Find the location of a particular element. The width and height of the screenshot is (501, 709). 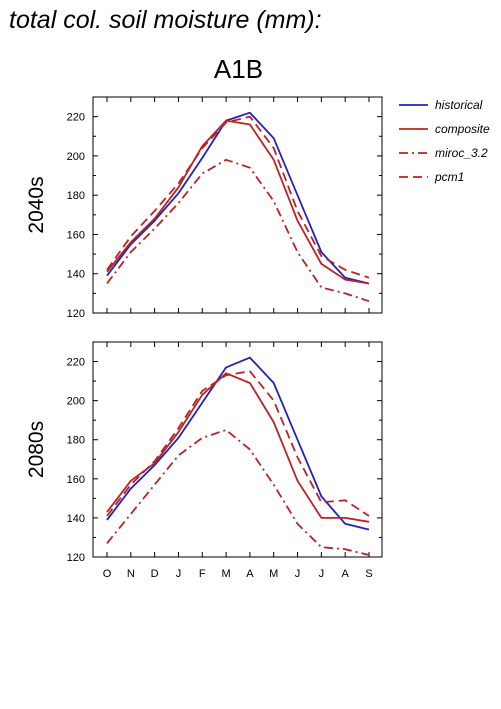

panel-label: 2040s is located at coordinates (36, 204).